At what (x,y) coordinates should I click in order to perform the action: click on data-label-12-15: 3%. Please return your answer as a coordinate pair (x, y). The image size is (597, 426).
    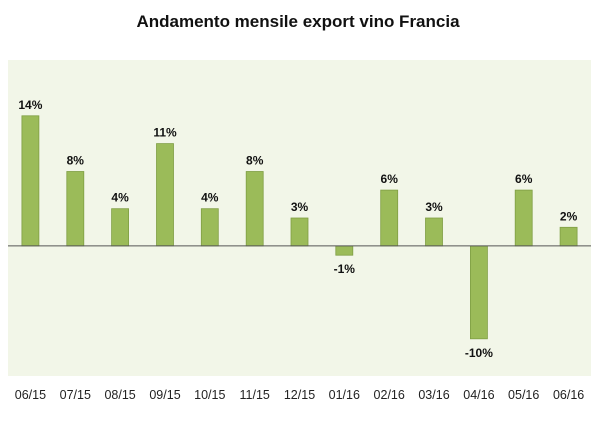
    Looking at the image, I should click on (300, 207).